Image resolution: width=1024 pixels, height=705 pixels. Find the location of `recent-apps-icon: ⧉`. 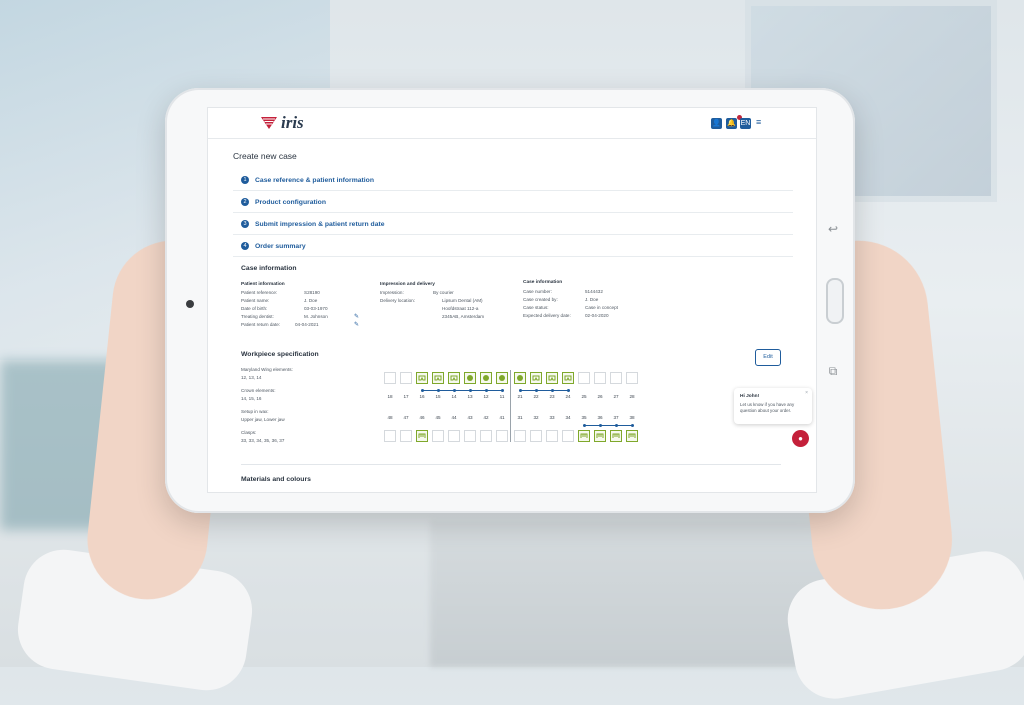

recent-apps-icon: ⧉ is located at coordinates (833, 371).